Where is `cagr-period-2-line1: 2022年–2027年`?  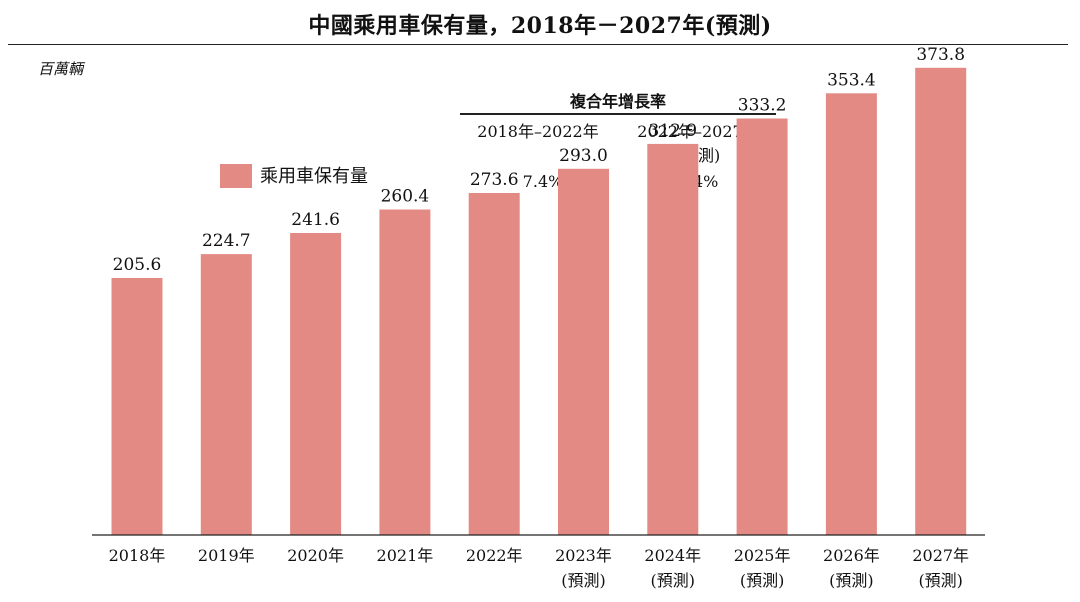
cagr-period-2-line1: 2022年–2027年 is located at coordinates (698, 131).